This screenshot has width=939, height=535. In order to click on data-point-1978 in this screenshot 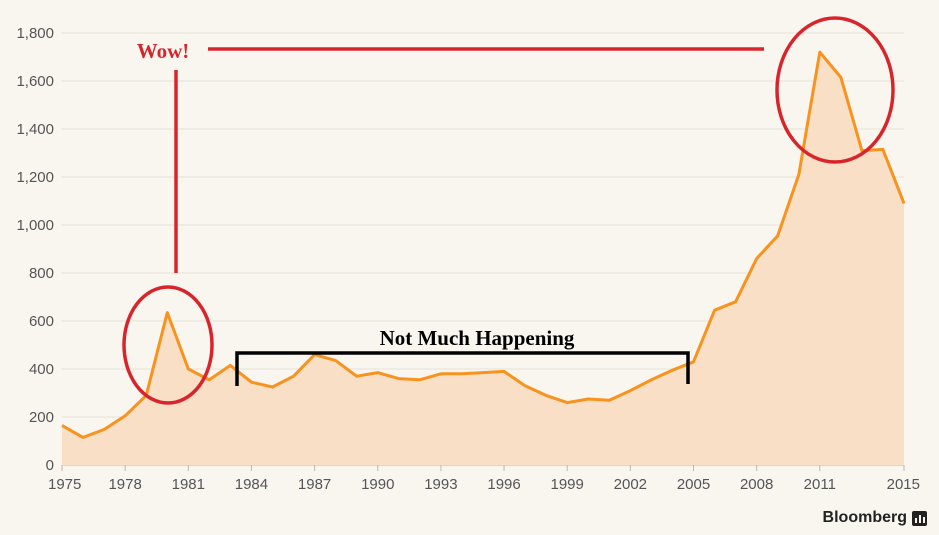, I will do `click(125, 415)`.